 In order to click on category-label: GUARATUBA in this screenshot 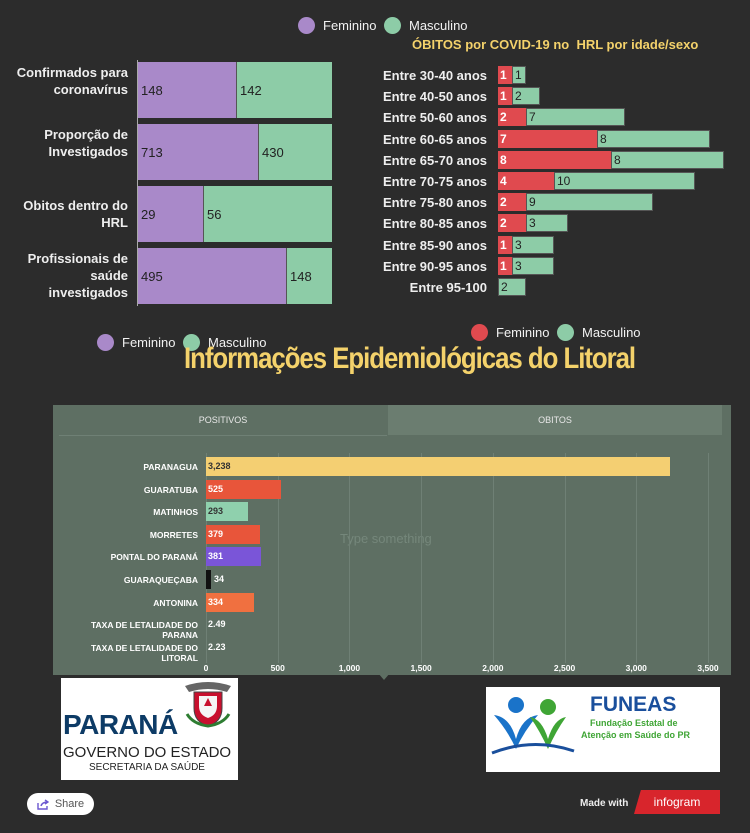, I will do `click(170, 489)`.